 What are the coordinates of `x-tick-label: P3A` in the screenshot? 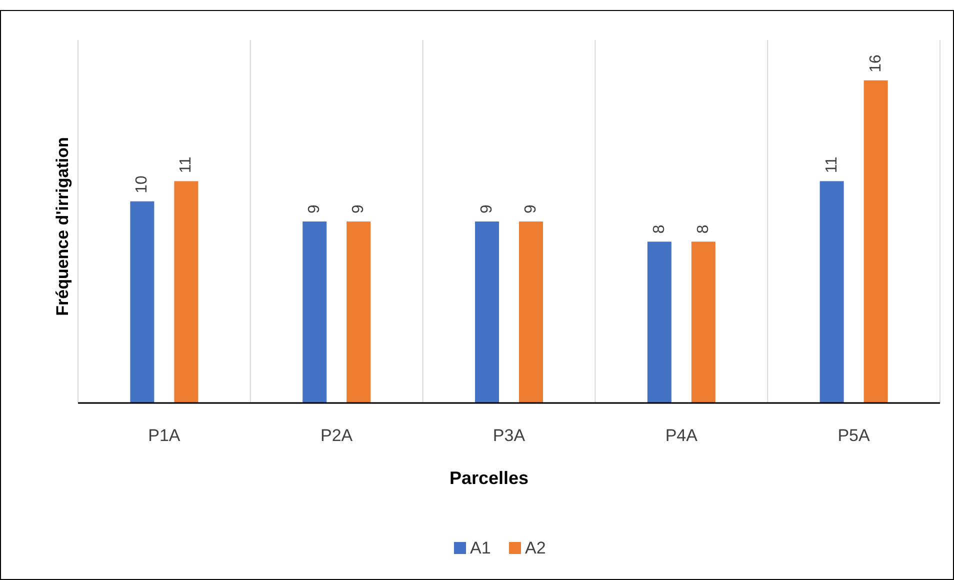 It's located at (509, 435).